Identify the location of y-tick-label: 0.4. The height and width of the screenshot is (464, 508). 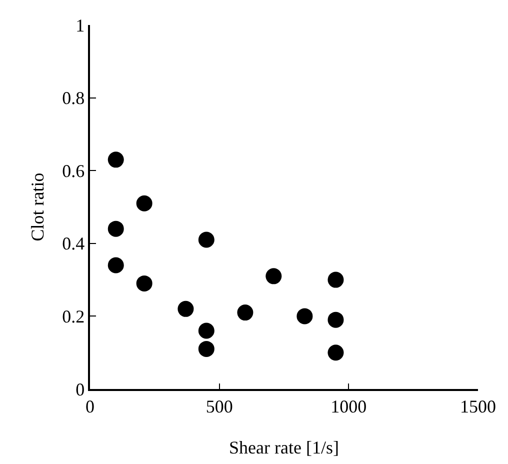
(73, 244).